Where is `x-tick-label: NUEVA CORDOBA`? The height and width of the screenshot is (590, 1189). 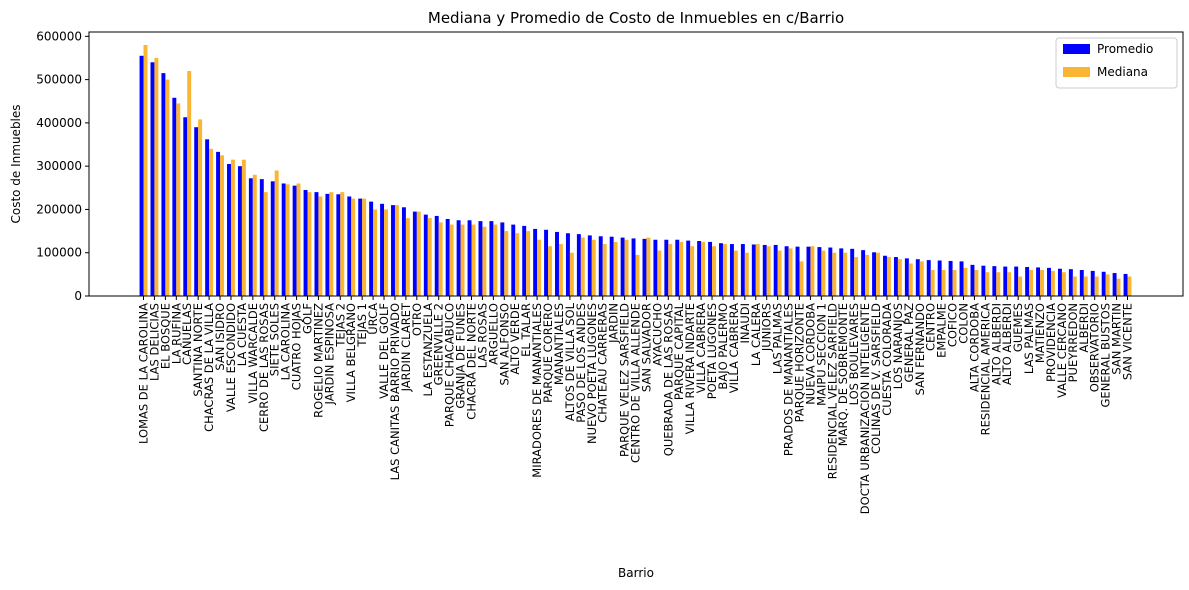 x-tick-label: NUEVA CORDOBA is located at coordinates (810, 354).